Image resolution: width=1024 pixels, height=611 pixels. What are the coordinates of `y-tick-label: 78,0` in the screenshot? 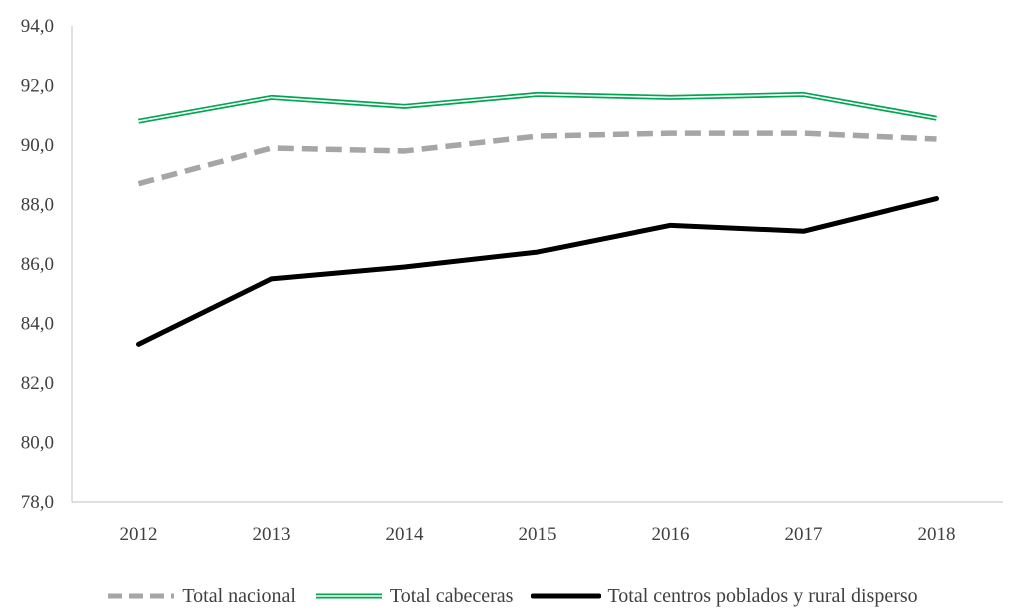 It's located at (37, 502).